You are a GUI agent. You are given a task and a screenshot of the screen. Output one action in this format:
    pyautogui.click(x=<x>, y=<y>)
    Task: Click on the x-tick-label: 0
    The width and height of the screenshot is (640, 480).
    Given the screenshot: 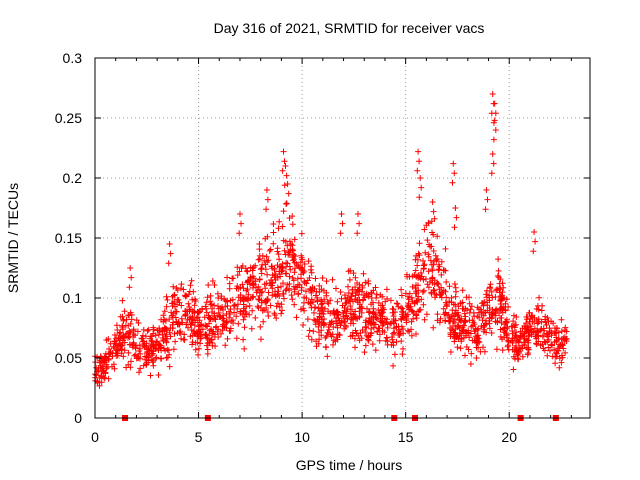 What is the action you would take?
    pyautogui.click(x=95, y=437)
    